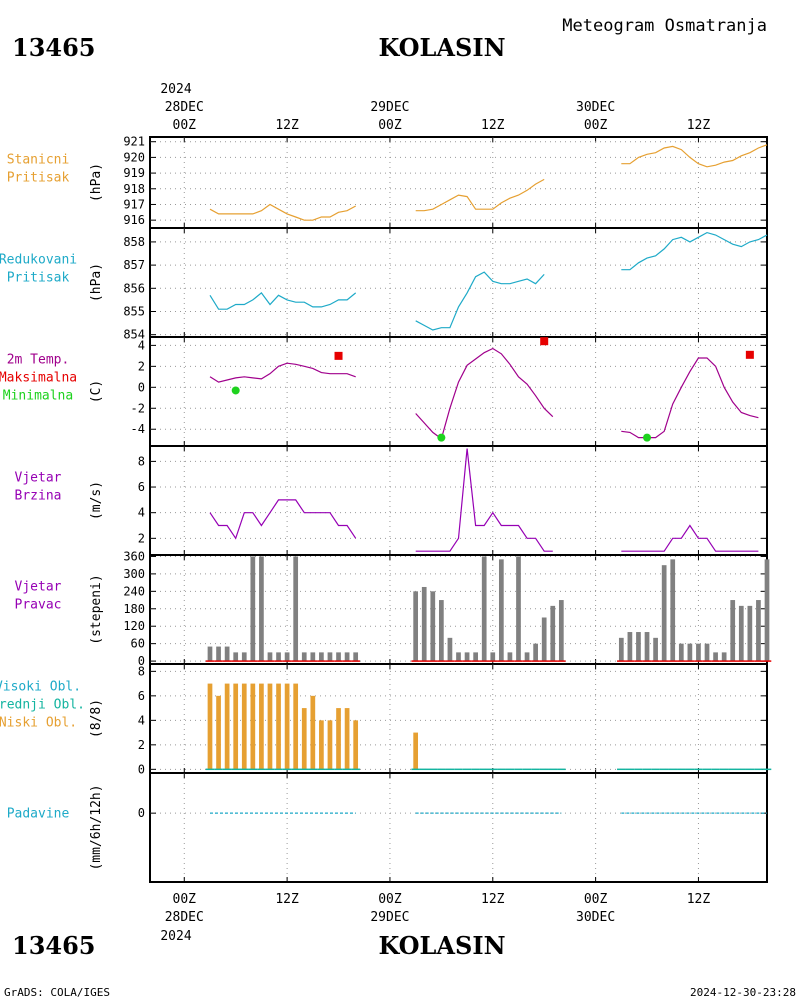 The width and height of the screenshot is (800, 1000). I want to click on y-tick-label-6: 360, so click(134, 556).